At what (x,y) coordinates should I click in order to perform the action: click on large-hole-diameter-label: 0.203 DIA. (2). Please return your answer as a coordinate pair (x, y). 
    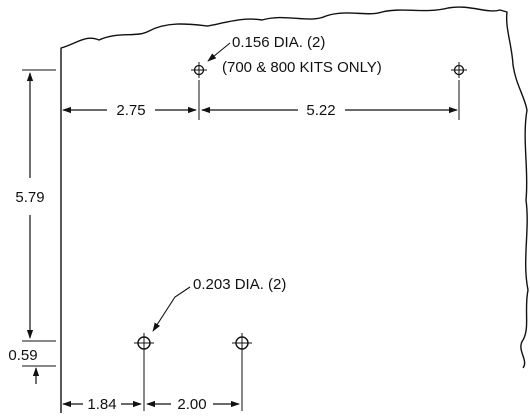
    Looking at the image, I should click on (239, 284).